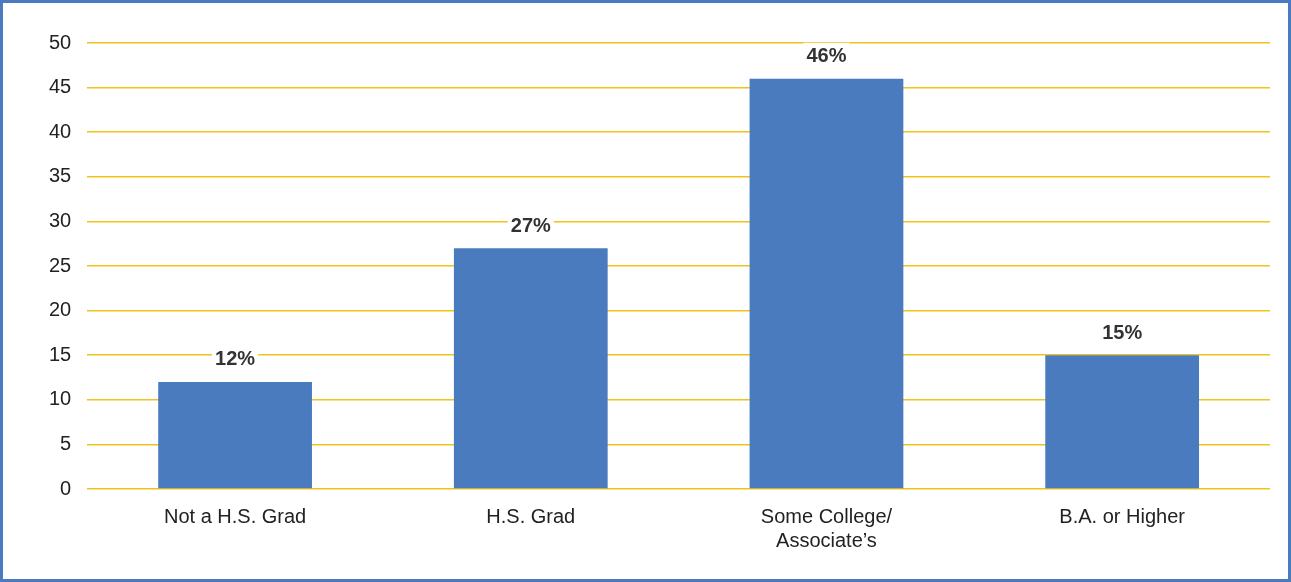  What do you see at coordinates (826, 527) in the screenshot?
I see `x-tick-label: Some College/ Associate’s` at bounding box center [826, 527].